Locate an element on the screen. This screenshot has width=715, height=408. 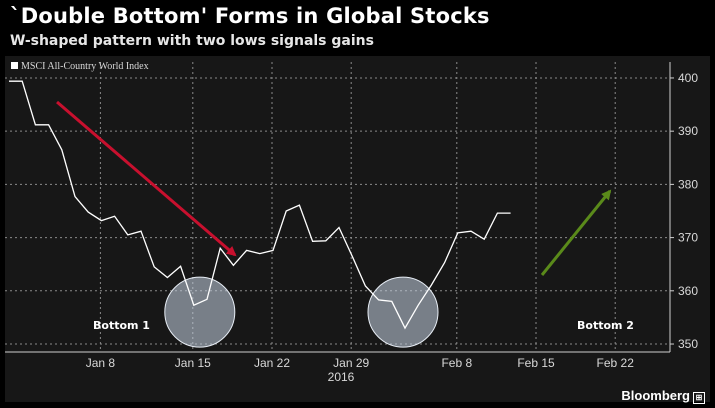
chart-title: `Double Bottom' Forms in Global Stocks is located at coordinates (250, 16).